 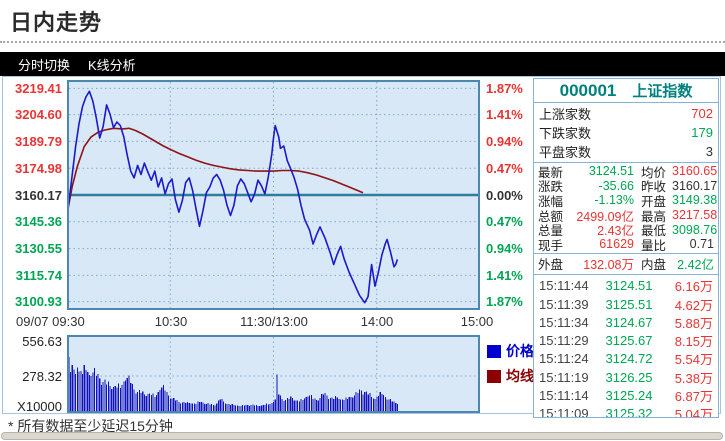 What do you see at coordinates (362, 42) in the screenshot?
I see `title-divider` at bounding box center [362, 42].